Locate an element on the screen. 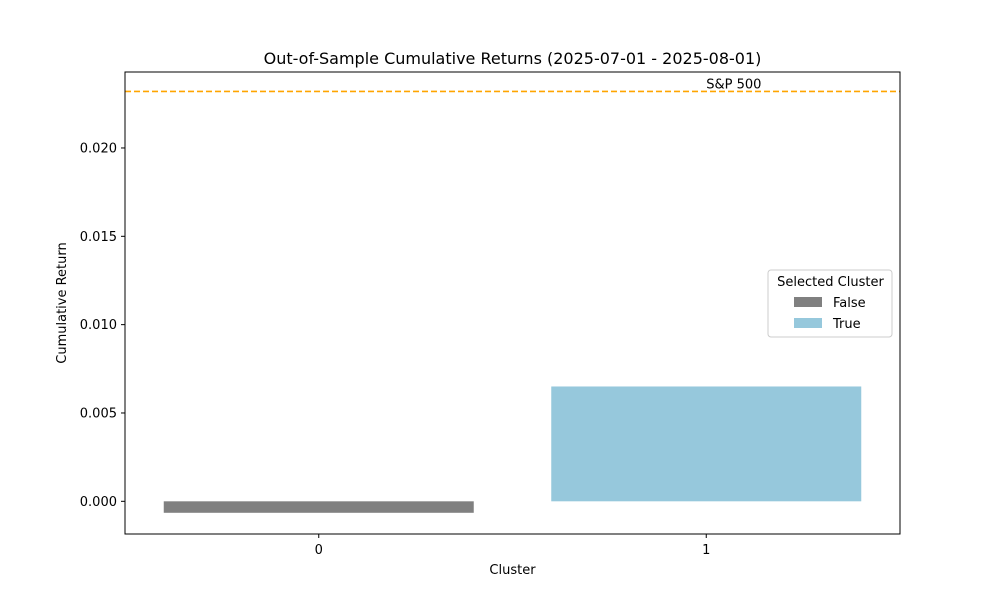 This screenshot has width=1000, height=600. y-tick-label: 0.015 is located at coordinates (98, 237).